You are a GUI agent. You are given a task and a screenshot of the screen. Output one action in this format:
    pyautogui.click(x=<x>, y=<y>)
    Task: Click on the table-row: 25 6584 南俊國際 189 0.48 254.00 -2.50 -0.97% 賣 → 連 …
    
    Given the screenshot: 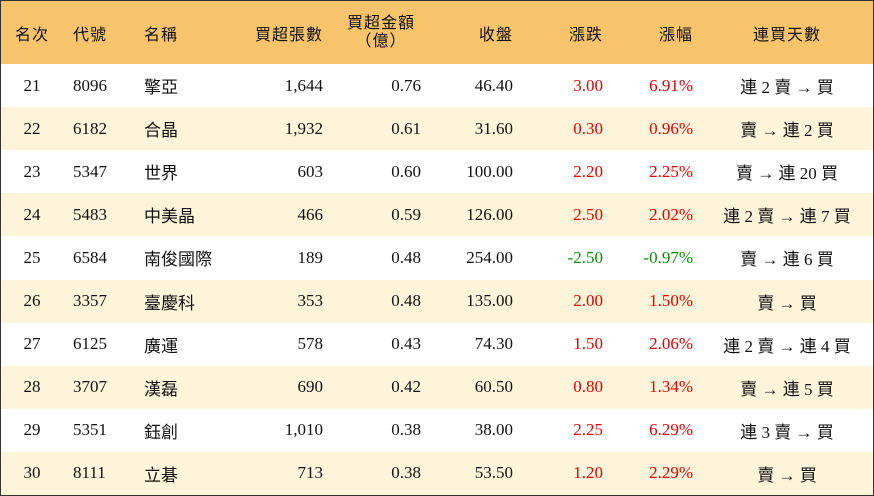 What is the action you would take?
    pyautogui.click(x=437, y=258)
    